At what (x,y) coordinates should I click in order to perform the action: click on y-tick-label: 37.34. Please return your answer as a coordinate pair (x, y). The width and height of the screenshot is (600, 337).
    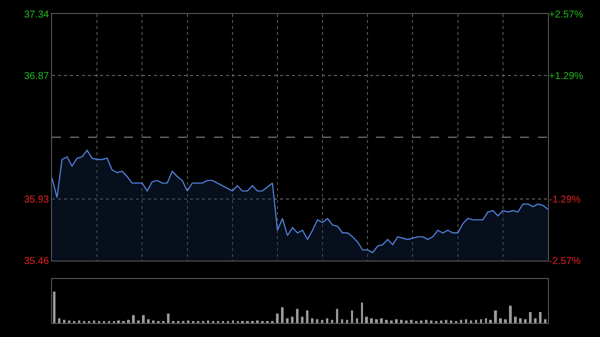
    Looking at the image, I should click on (37, 15).